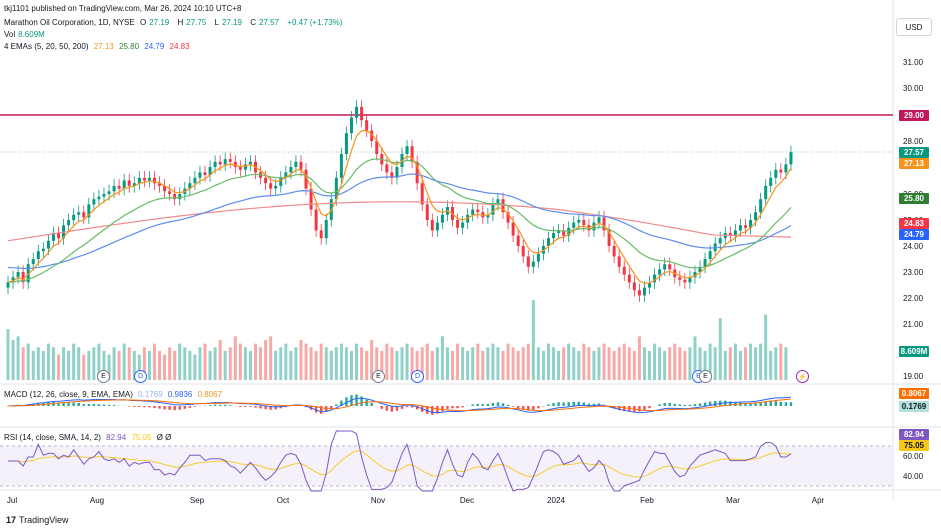  Describe the element at coordinates (733, 500) in the screenshot. I see `time-axis-label: Mar` at that location.